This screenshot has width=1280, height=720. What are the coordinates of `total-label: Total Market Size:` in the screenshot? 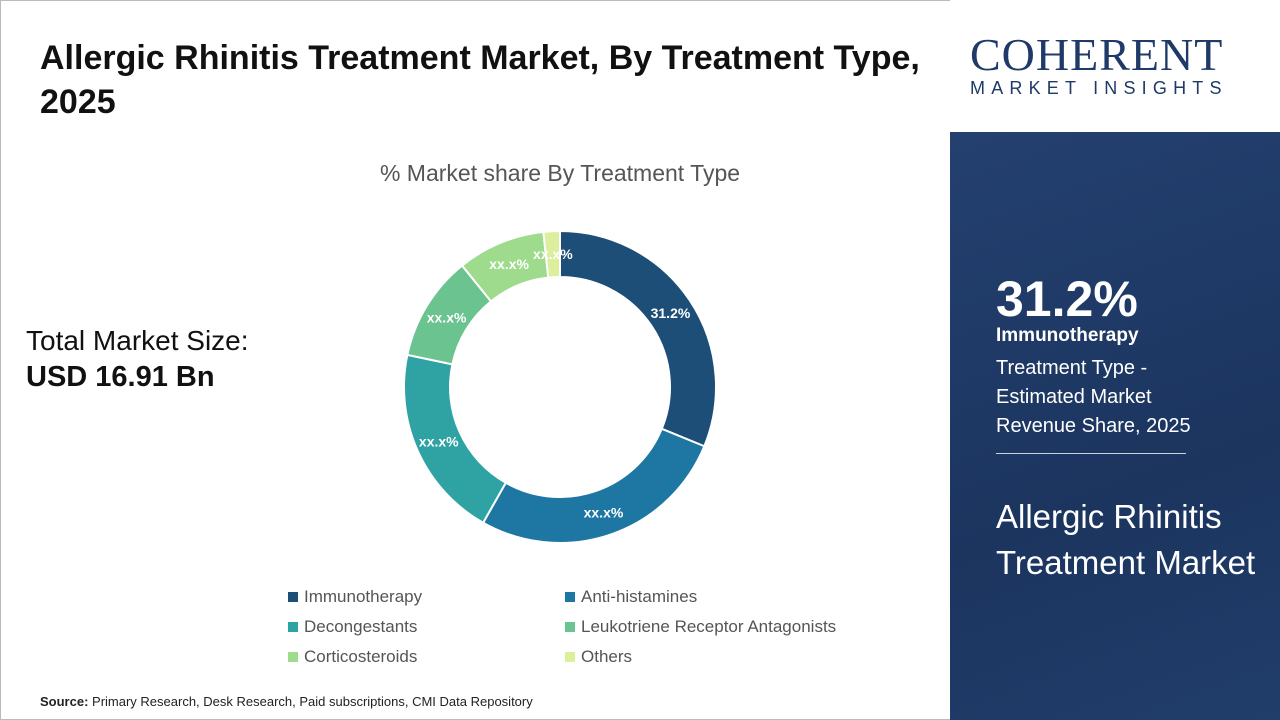 It's located at (137, 340).